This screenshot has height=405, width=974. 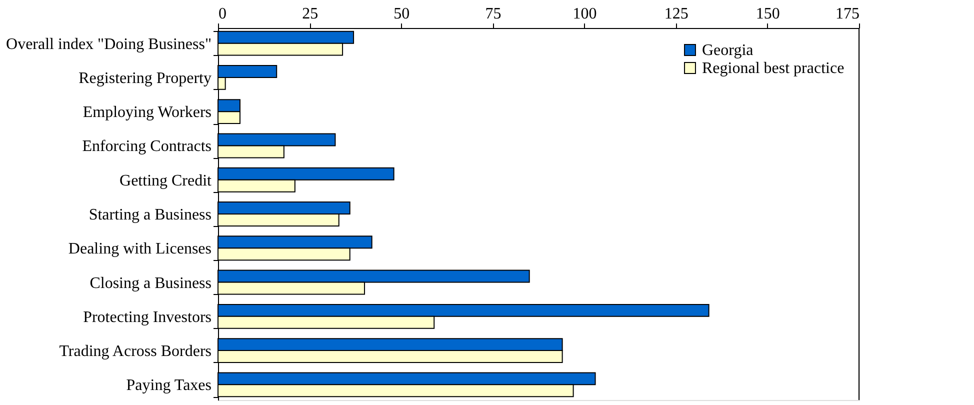 What do you see at coordinates (773, 68) in the screenshot?
I see `legend-label: Regional best practice` at bounding box center [773, 68].